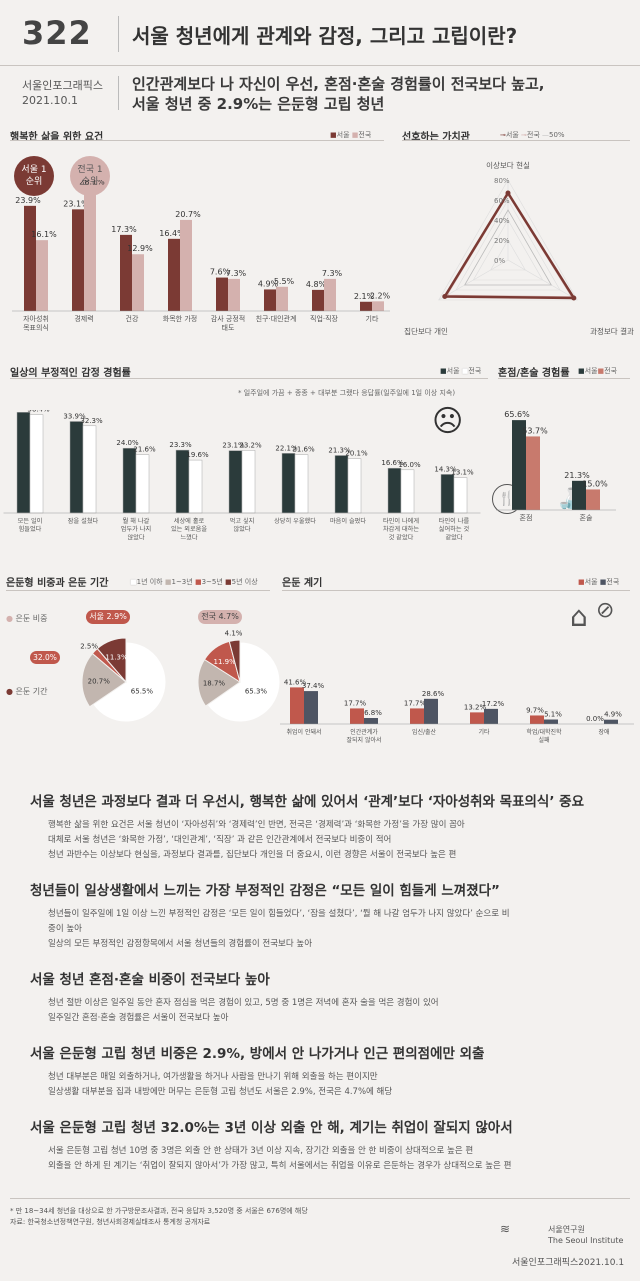  Describe the element at coordinates (303, 732) in the screenshot. I see `tick-label: 취업이 안돼서` at that location.